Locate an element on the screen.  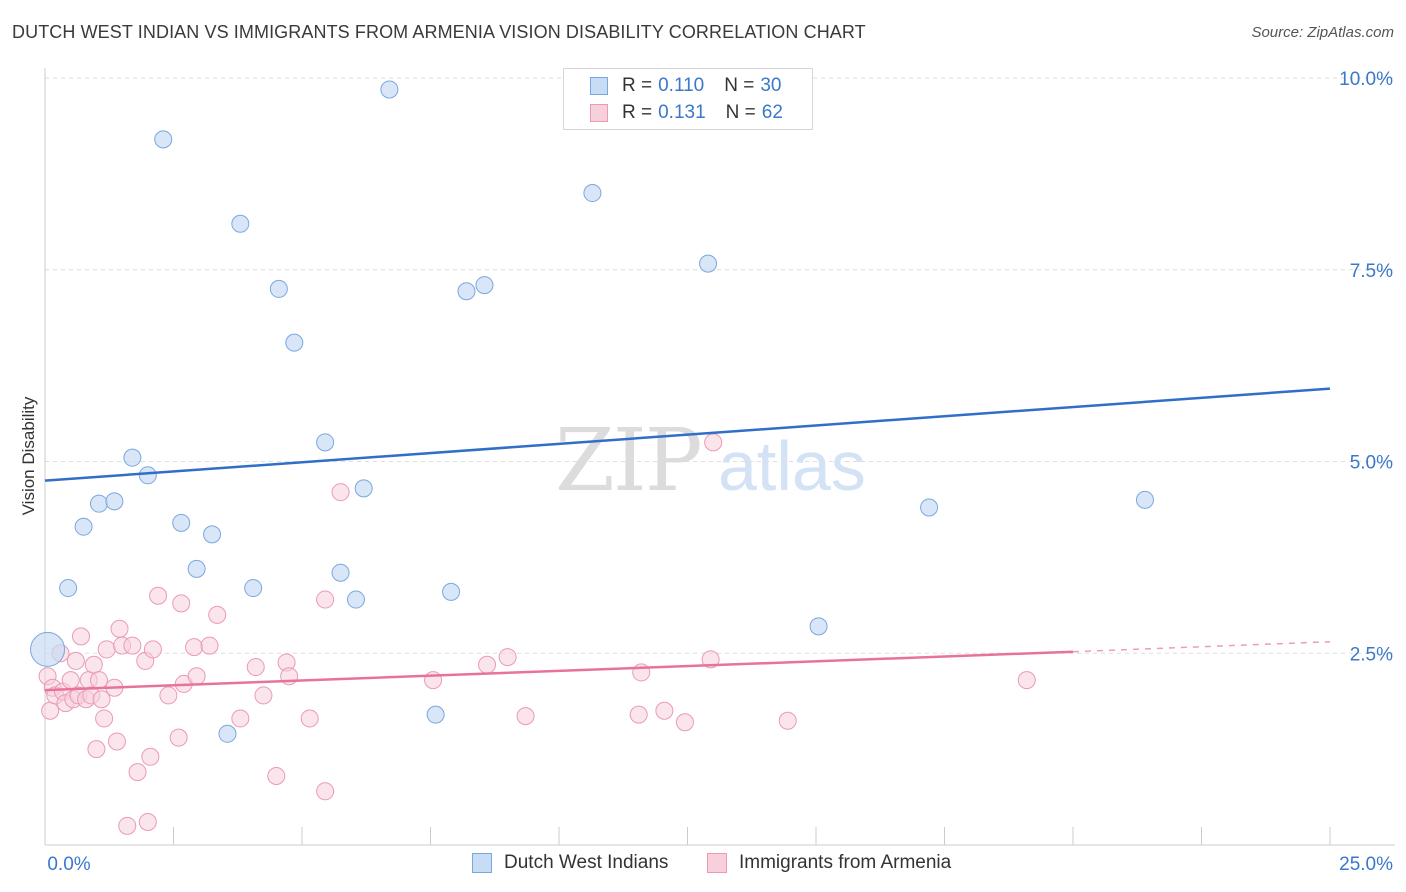
legend-n-label: N = is located at coordinates (740, 112).